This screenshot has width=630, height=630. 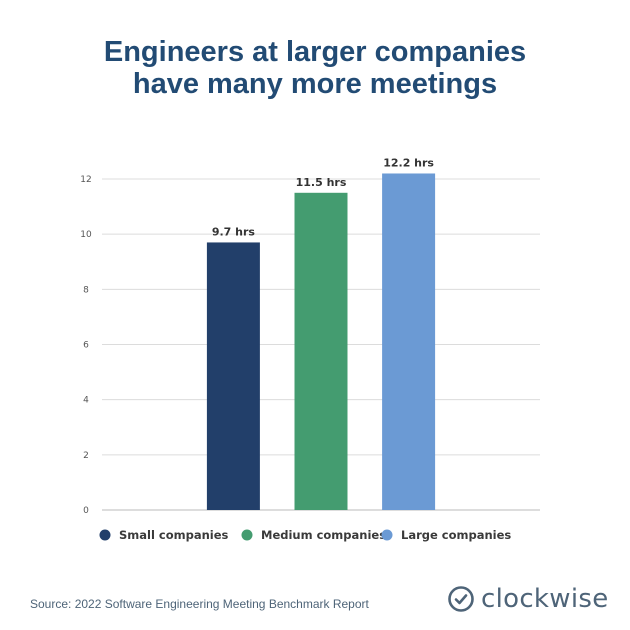 What do you see at coordinates (233, 376) in the screenshot?
I see `bar-small-companies` at bounding box center [233, 376].